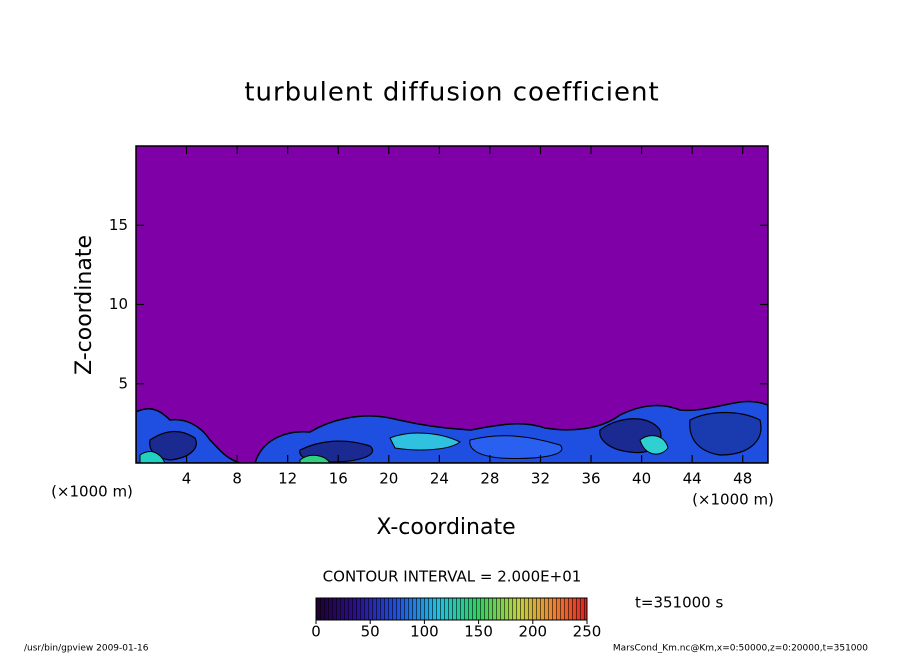 The image size is (904, 658). I want to click on x-tick-label: 12, so click(287, 479).